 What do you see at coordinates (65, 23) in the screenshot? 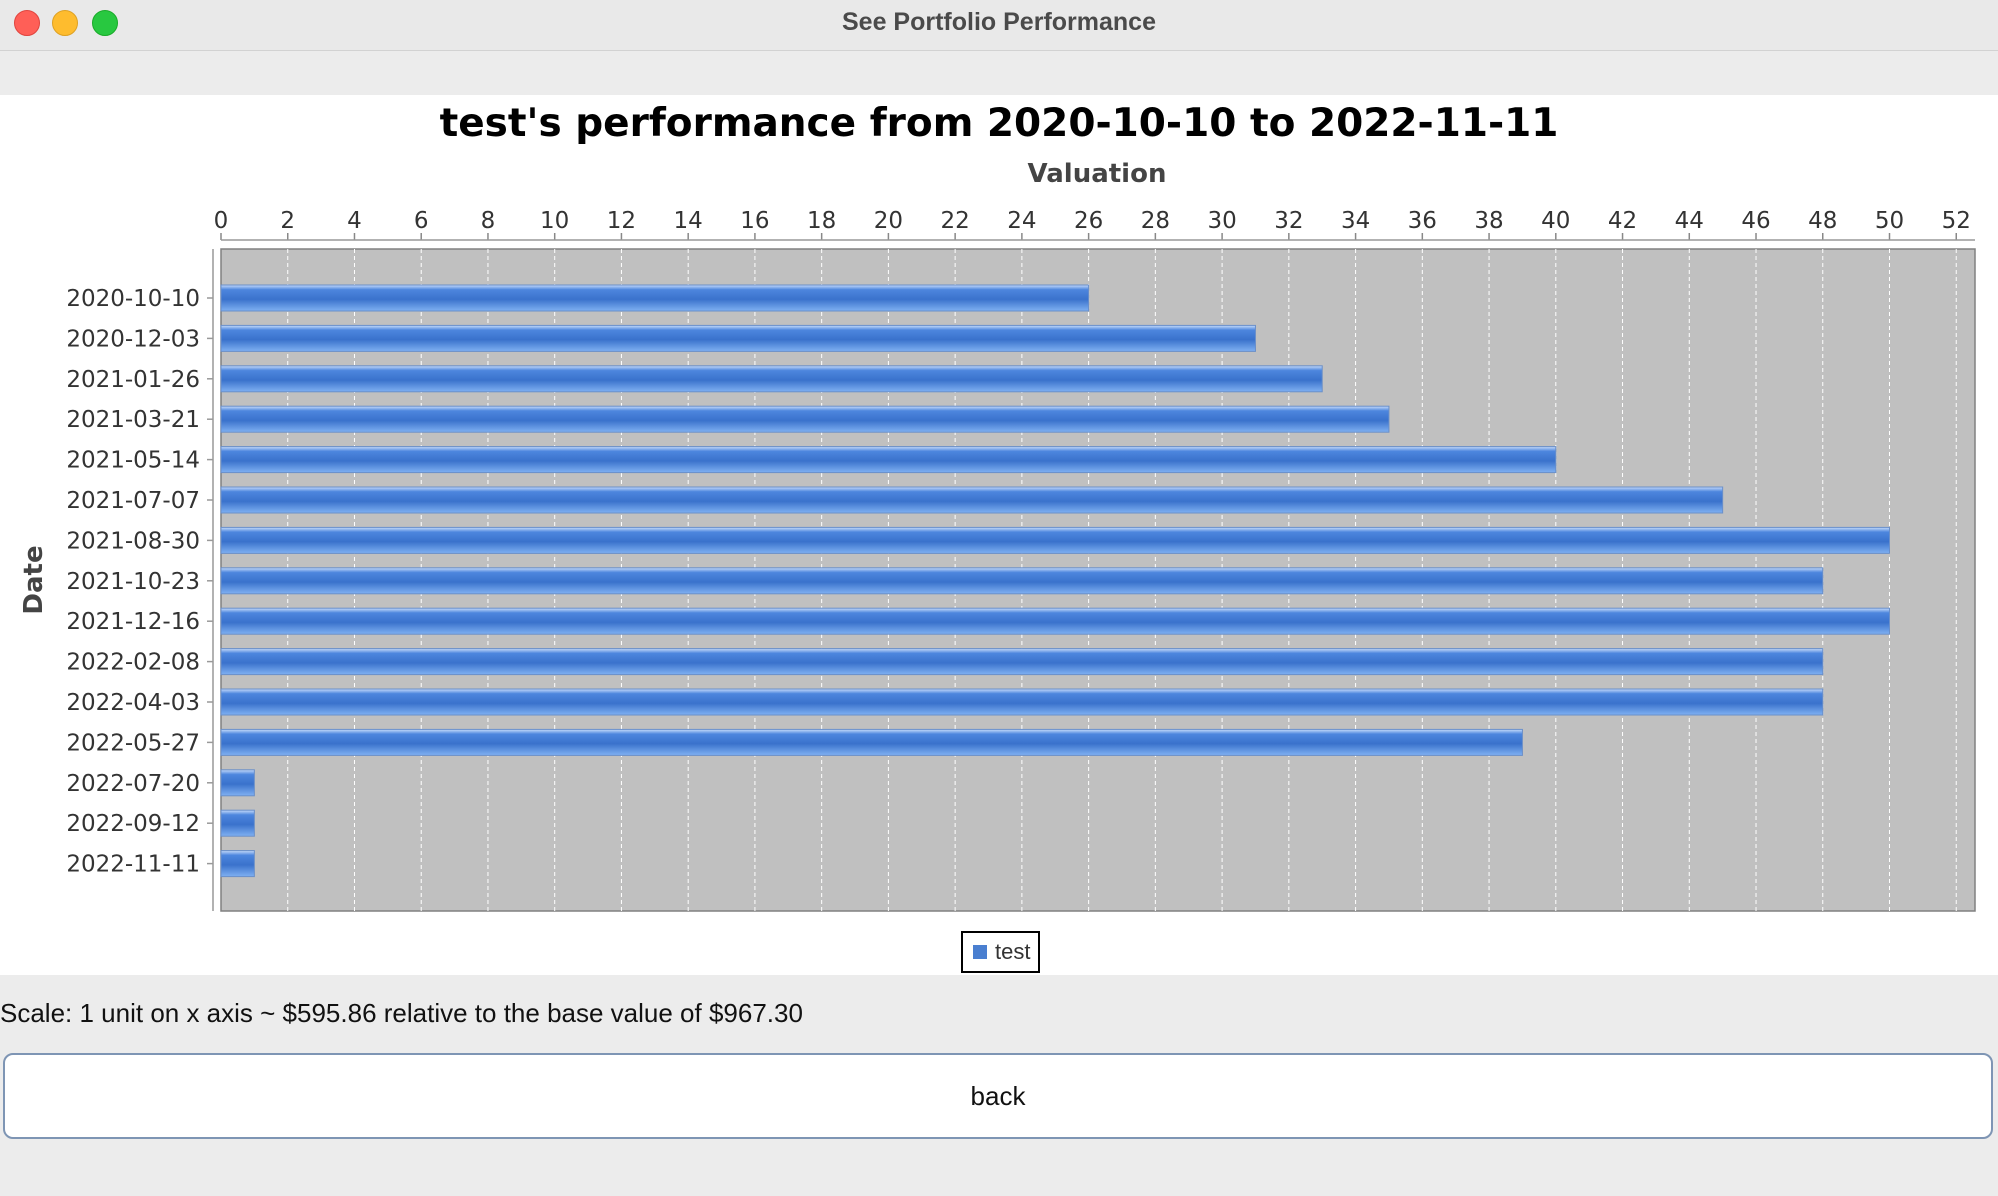
I see `minimize-window-button` at bounding box center [65, 23].